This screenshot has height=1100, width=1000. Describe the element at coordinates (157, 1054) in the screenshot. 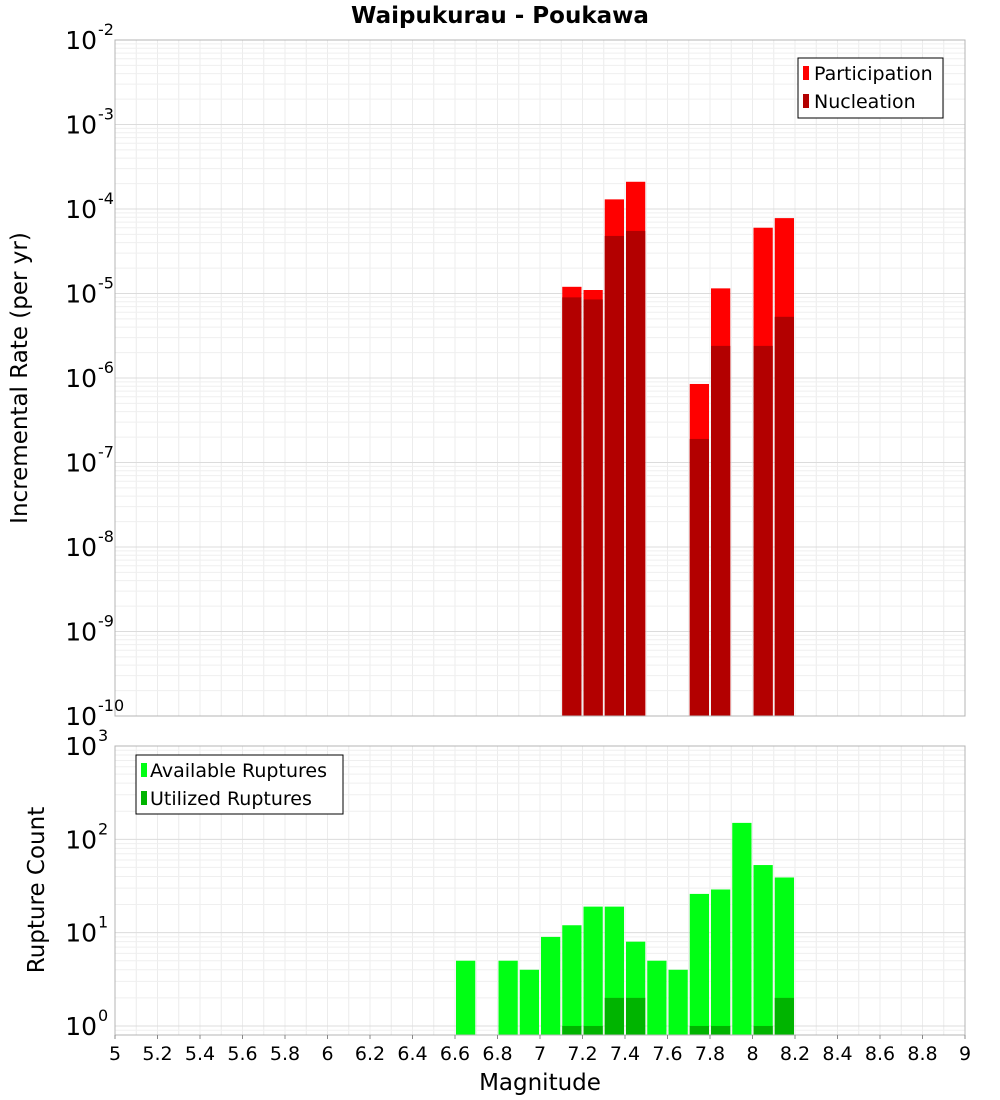

I see `x-tick-label: 5.2` at that location.